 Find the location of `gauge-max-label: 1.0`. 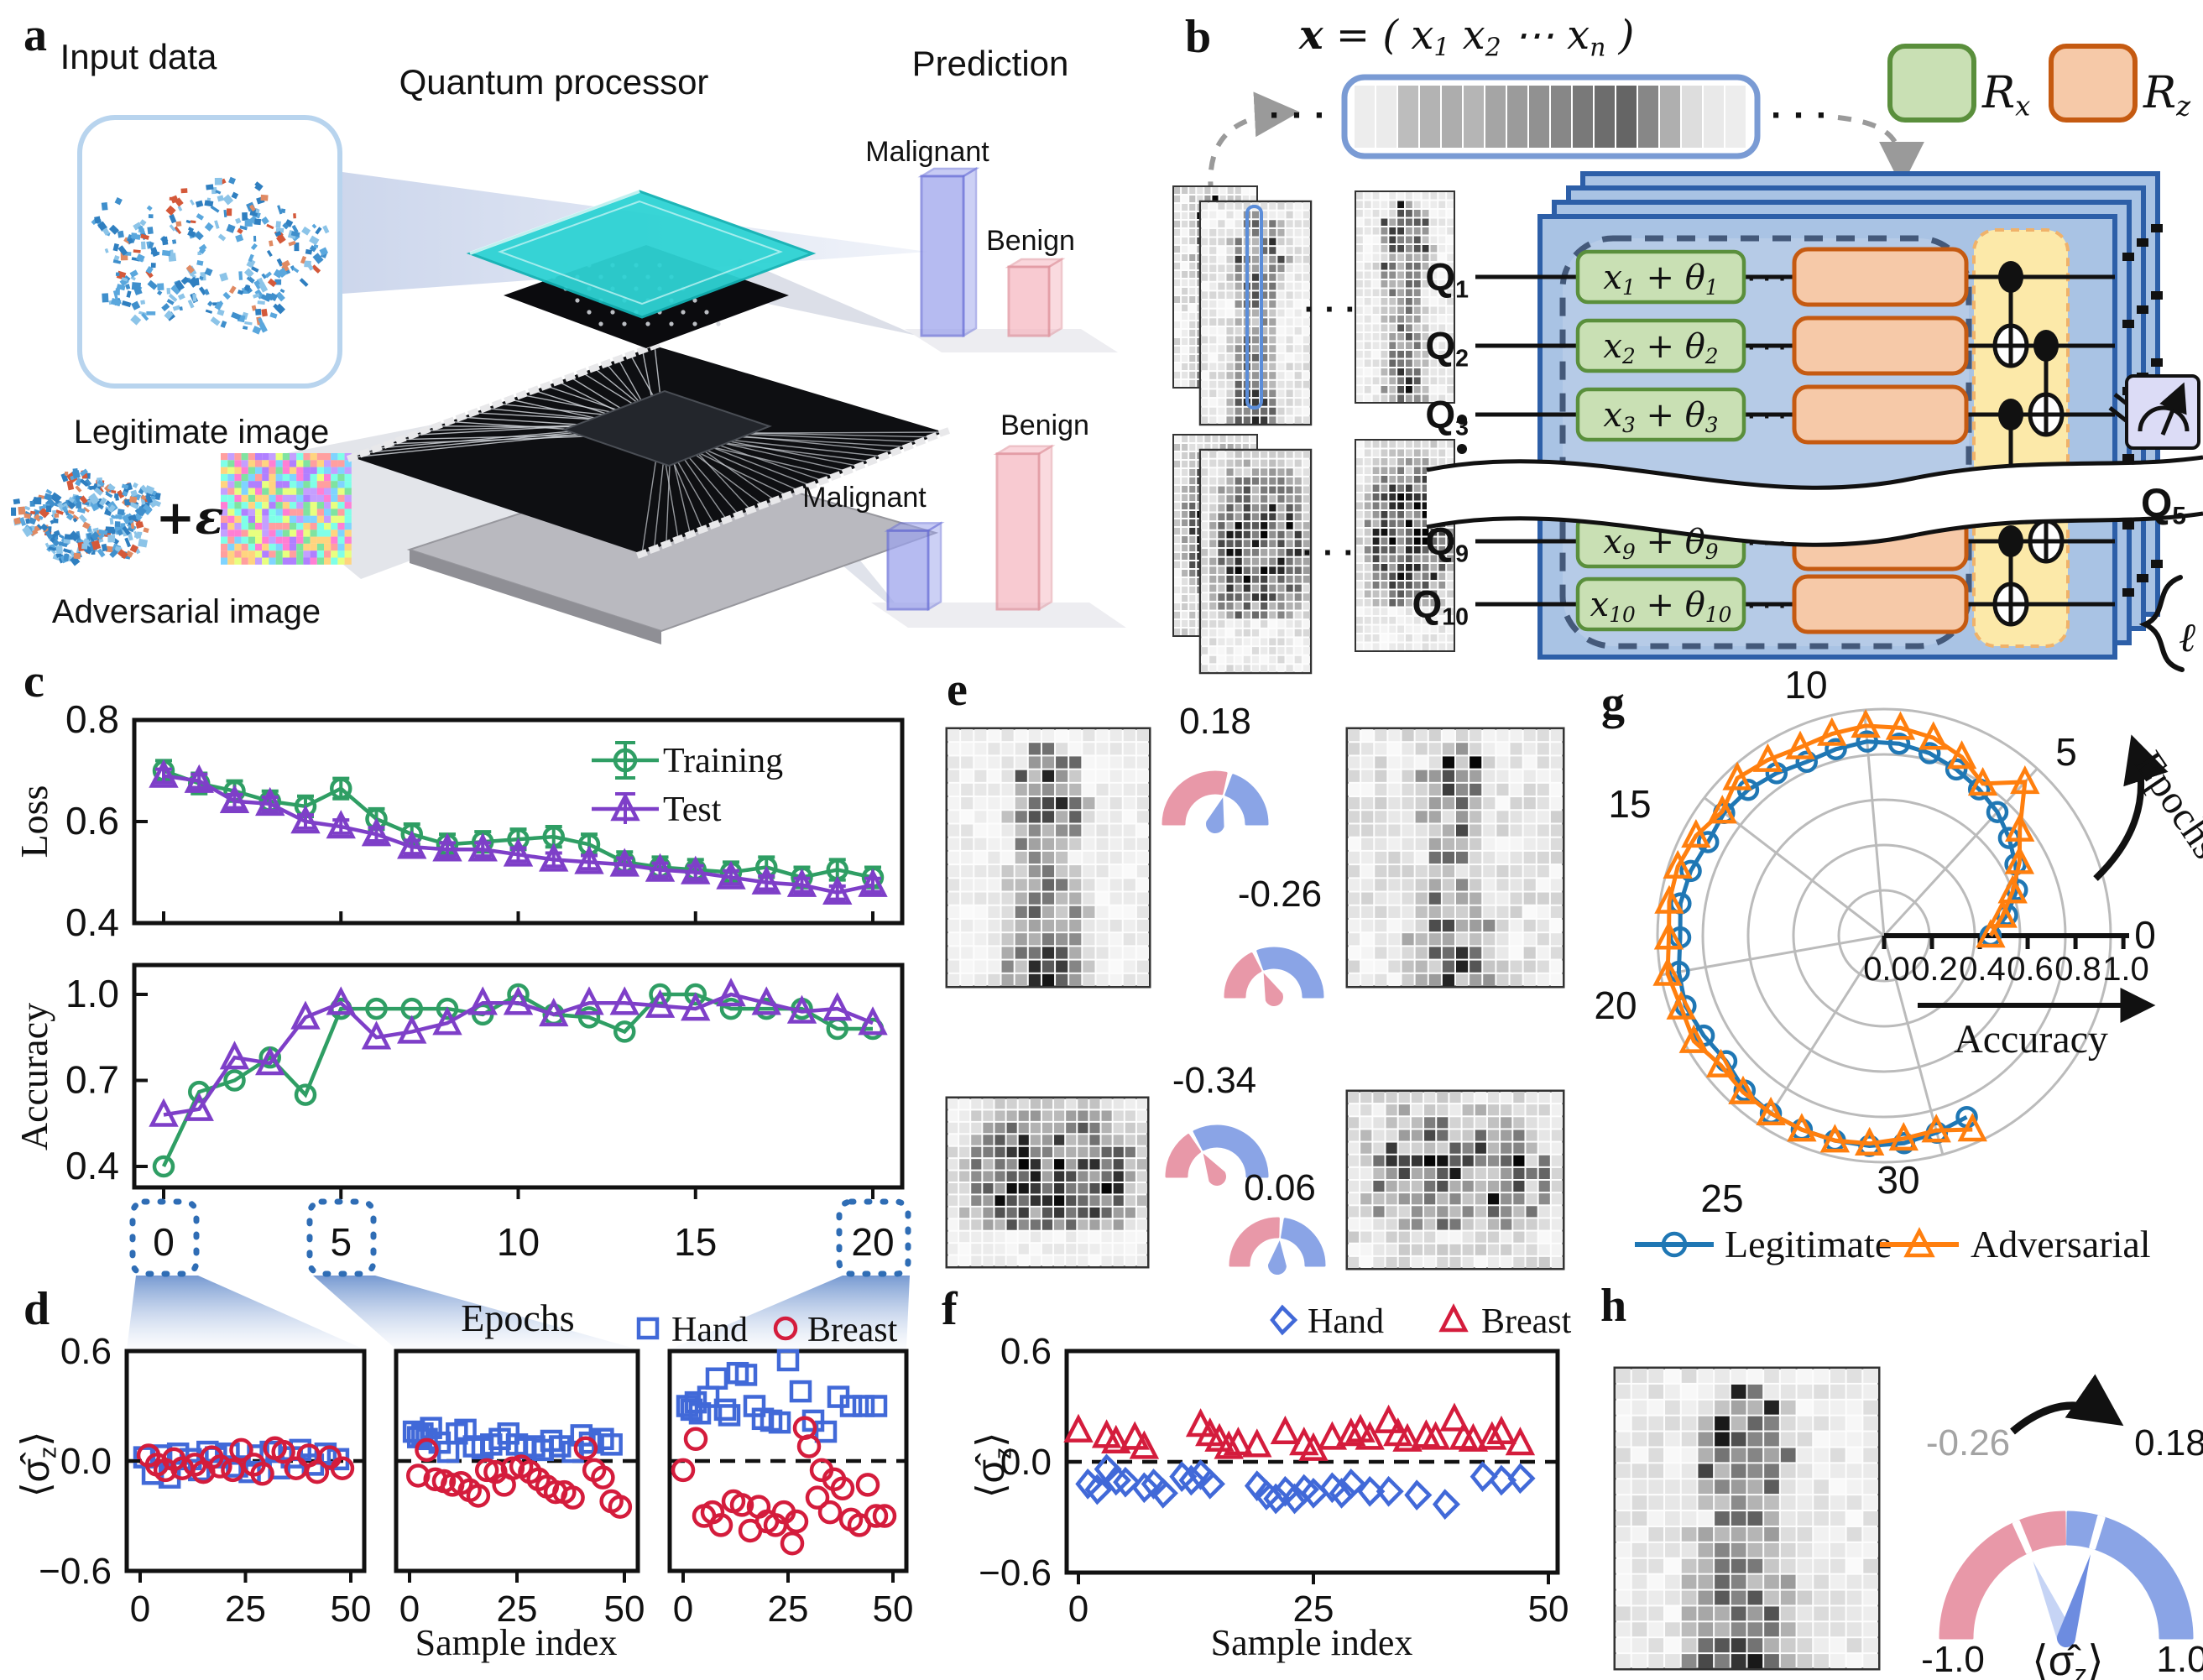

gauge-max-label: 1.0 is located at coordinates (2179, 1659).